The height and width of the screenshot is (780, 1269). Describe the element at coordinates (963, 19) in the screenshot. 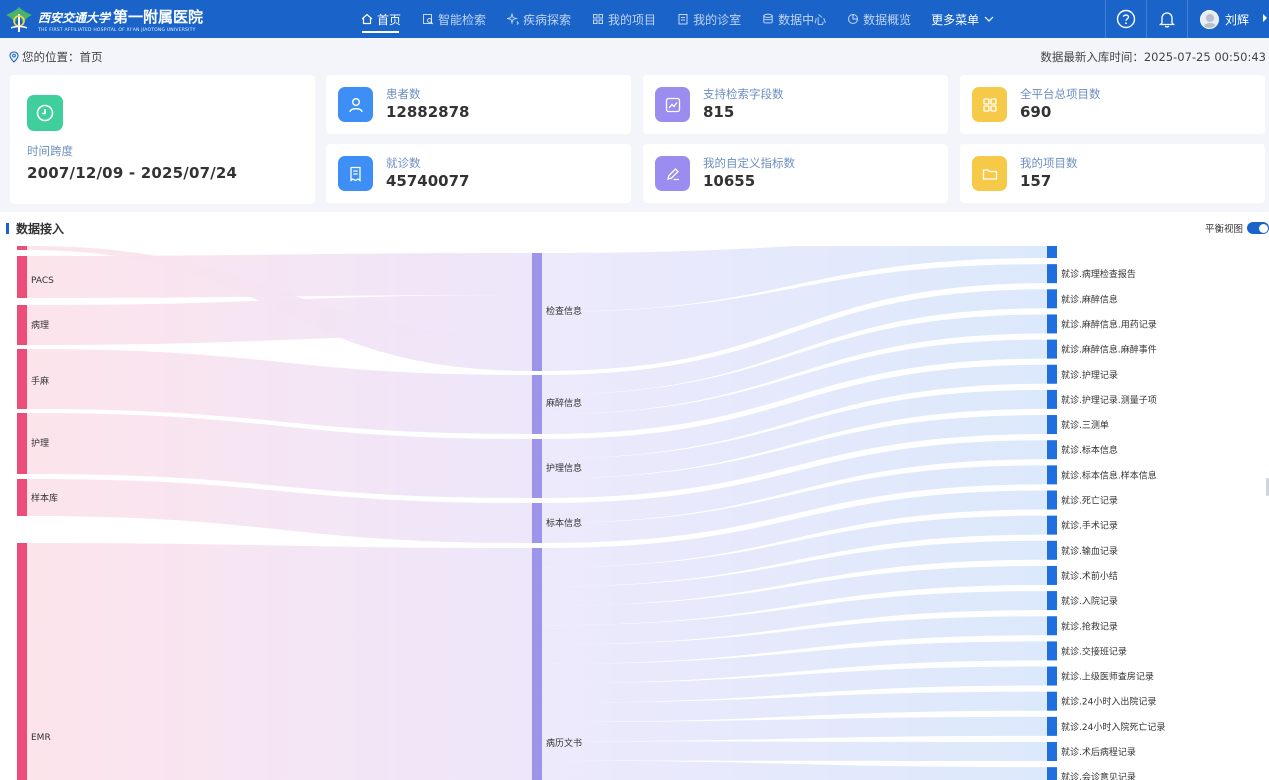

I see `nav-more-menu: 更多菜单` at that location.